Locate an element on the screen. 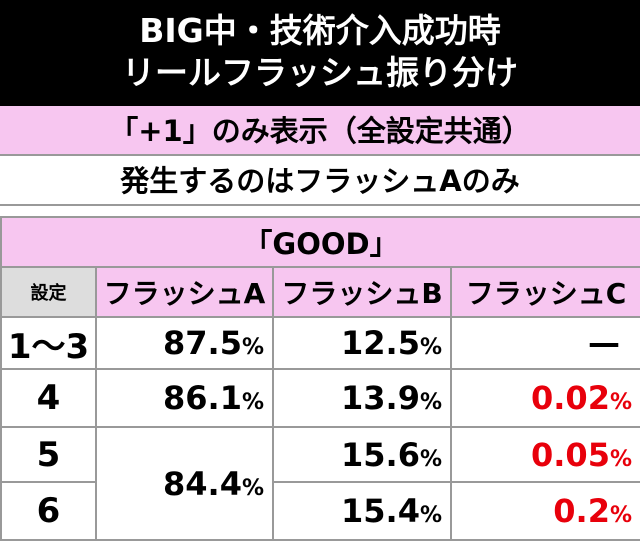 This screenshot has width=640, height=541. cell: — is located at coordinates (545, 343).